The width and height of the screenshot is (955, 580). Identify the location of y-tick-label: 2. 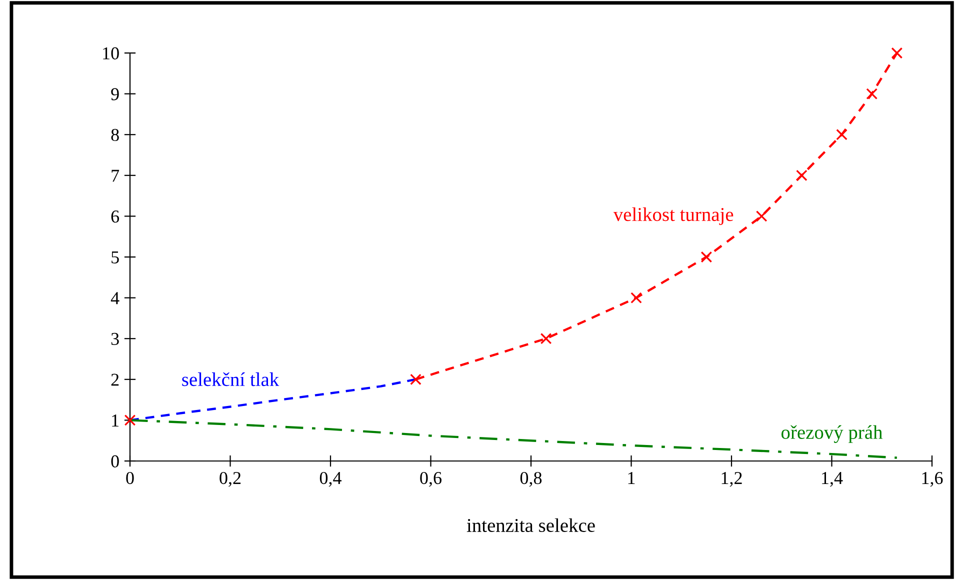
(115, 380).